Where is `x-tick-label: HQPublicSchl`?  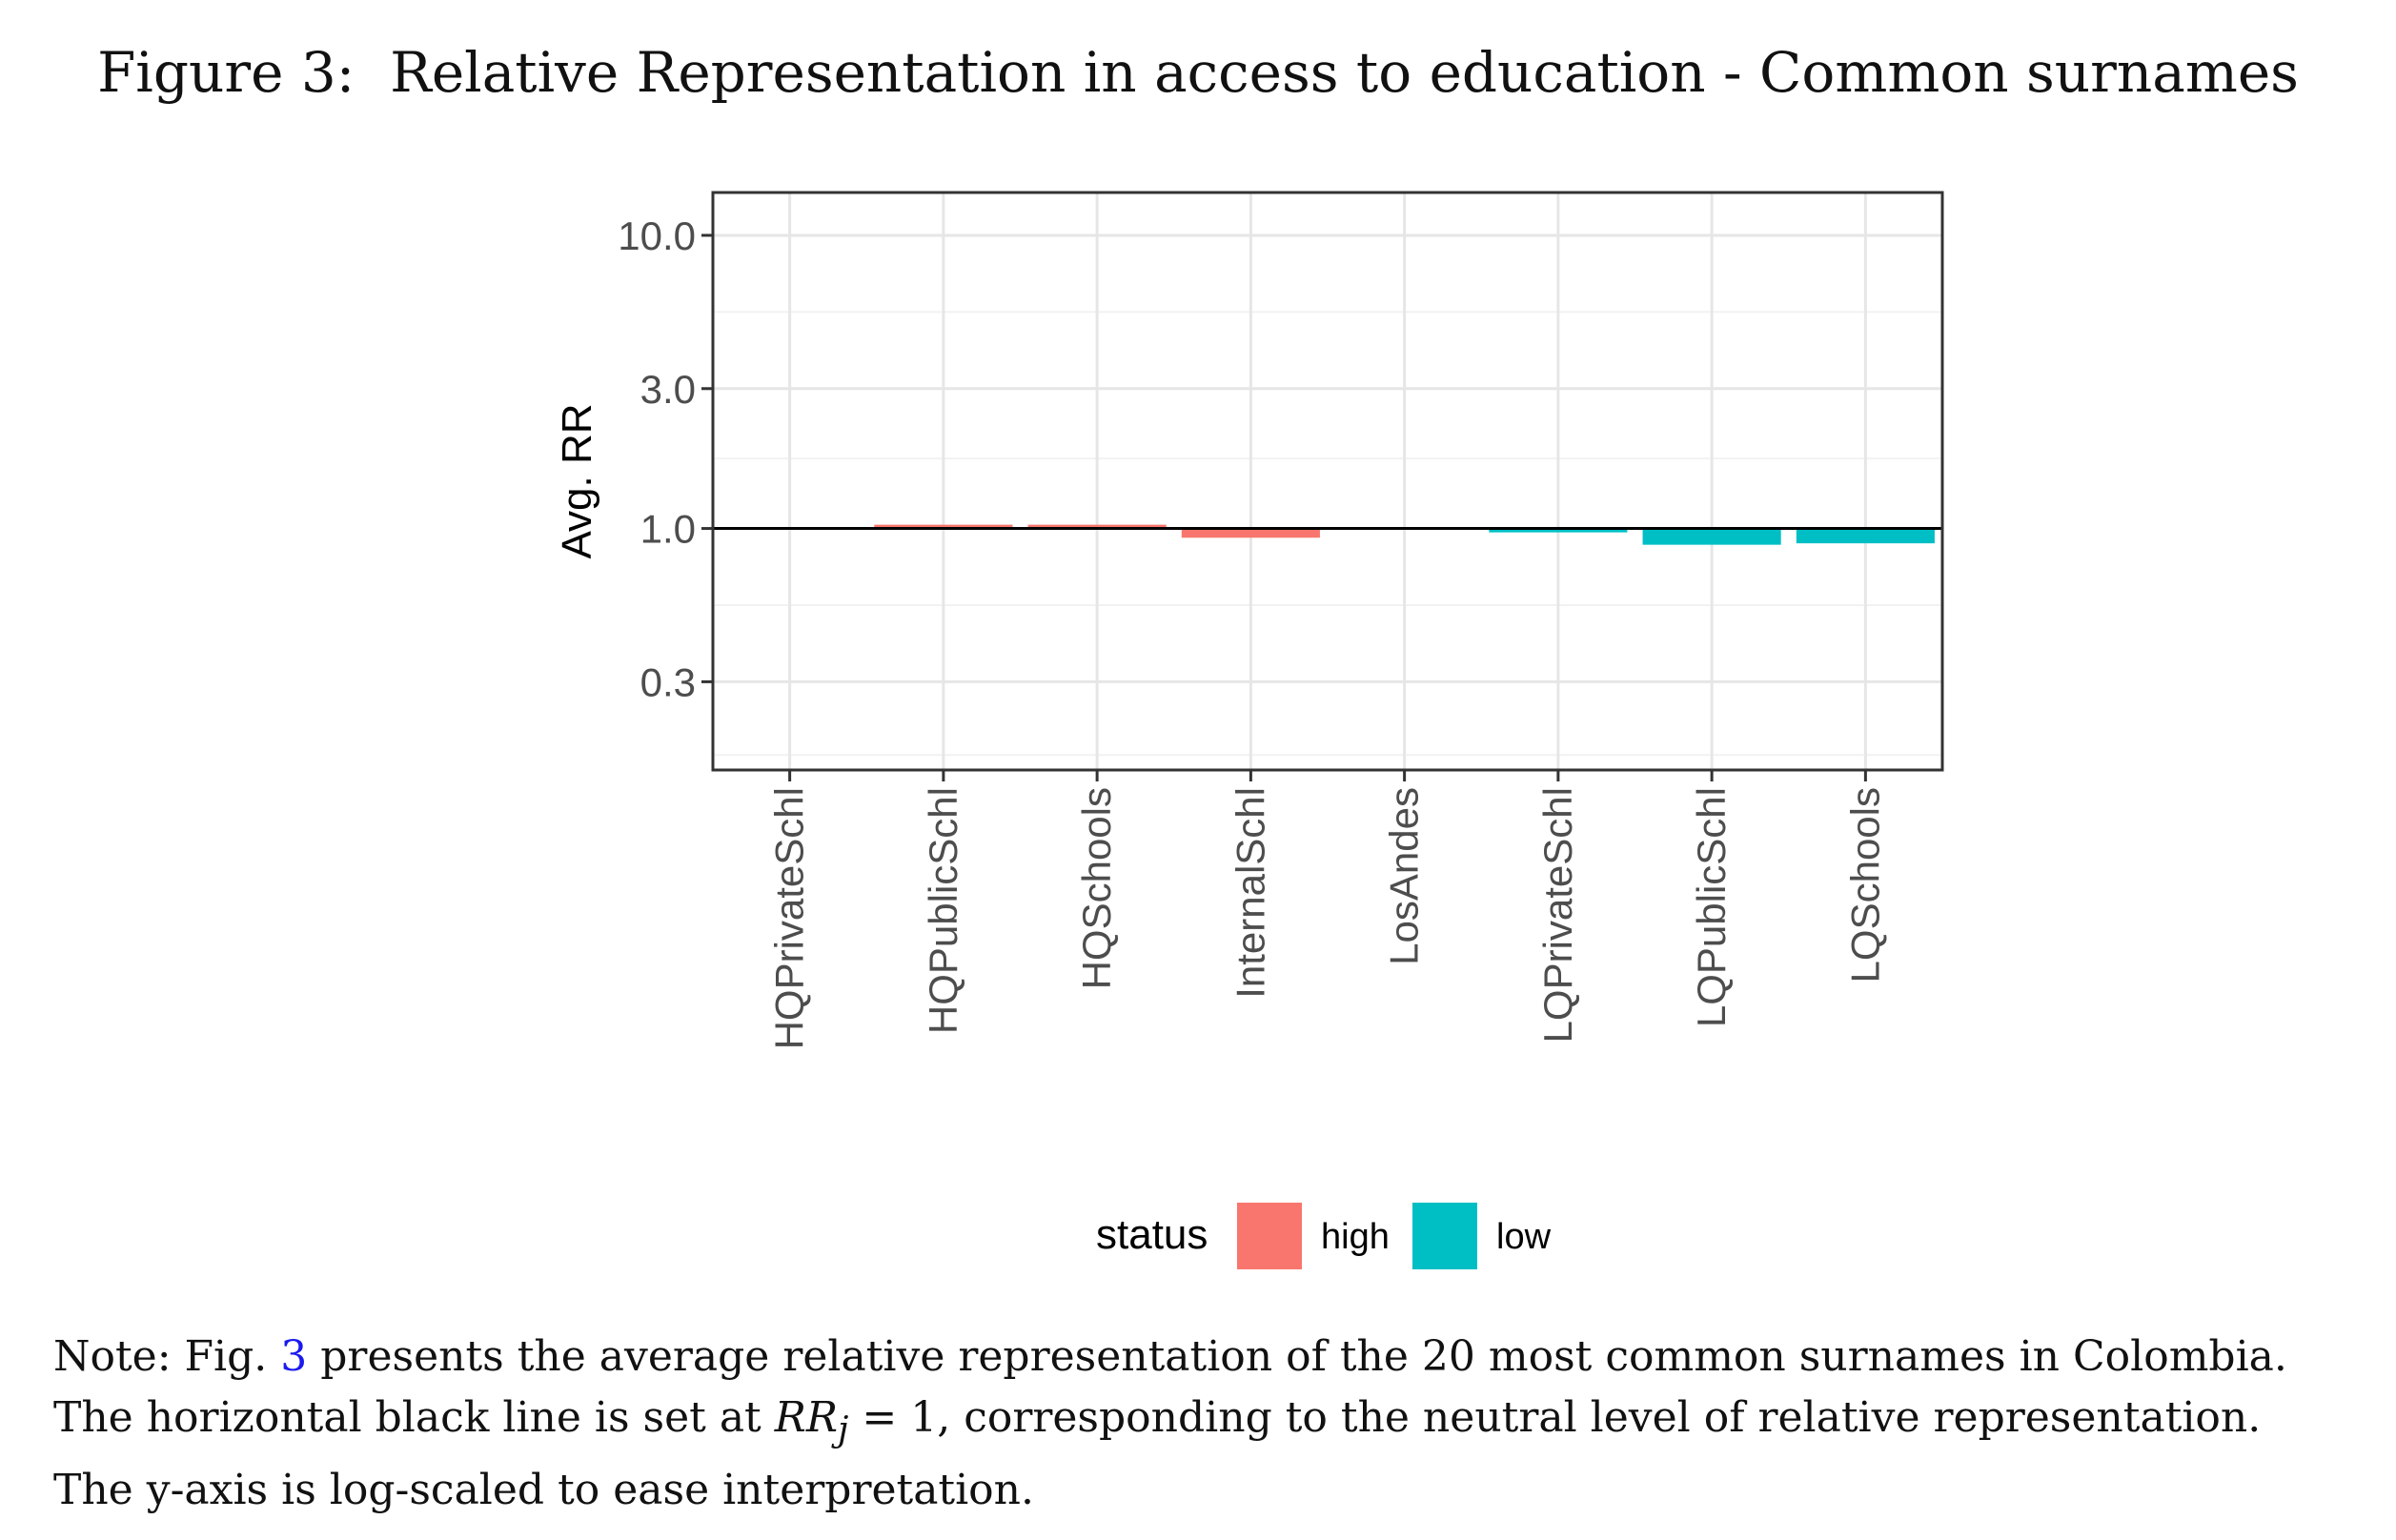 x-tick-label: HQPublicSchl is located at coordinates (943, 910).